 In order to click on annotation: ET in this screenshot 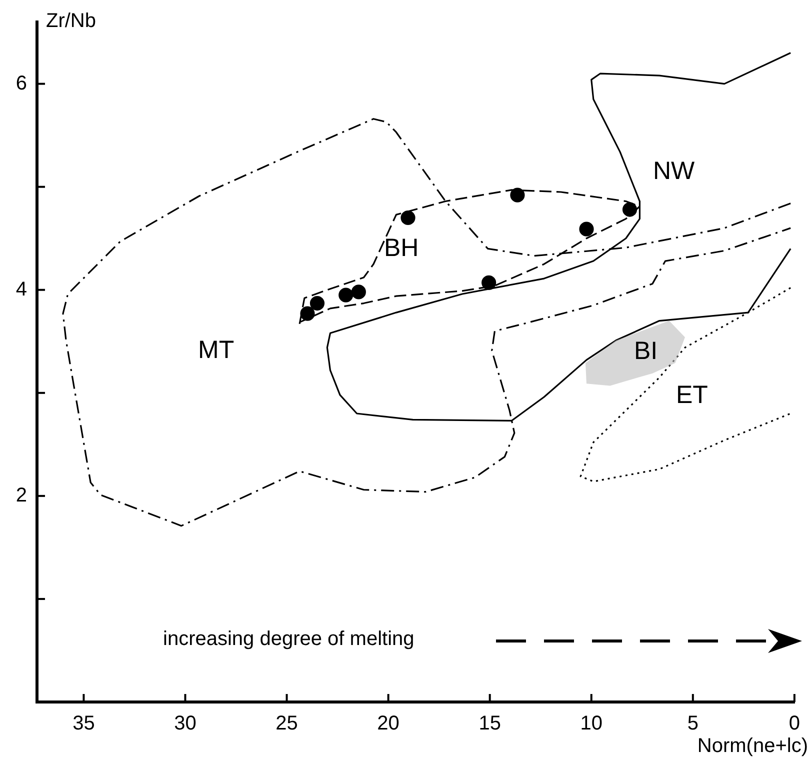, I will do `click(692, 395)`.